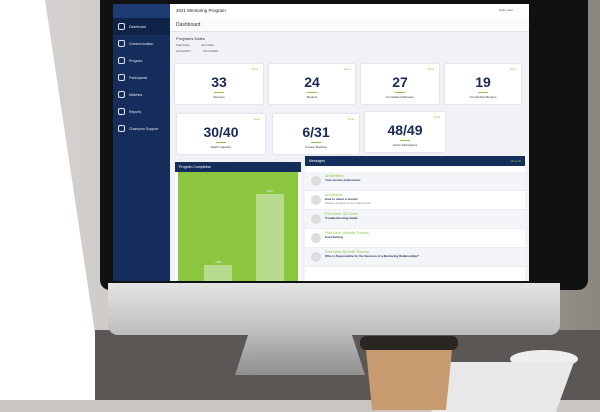 The image size is (600, 412). I want to click on sidebar-item-participants: Participants, so click(141, 77).